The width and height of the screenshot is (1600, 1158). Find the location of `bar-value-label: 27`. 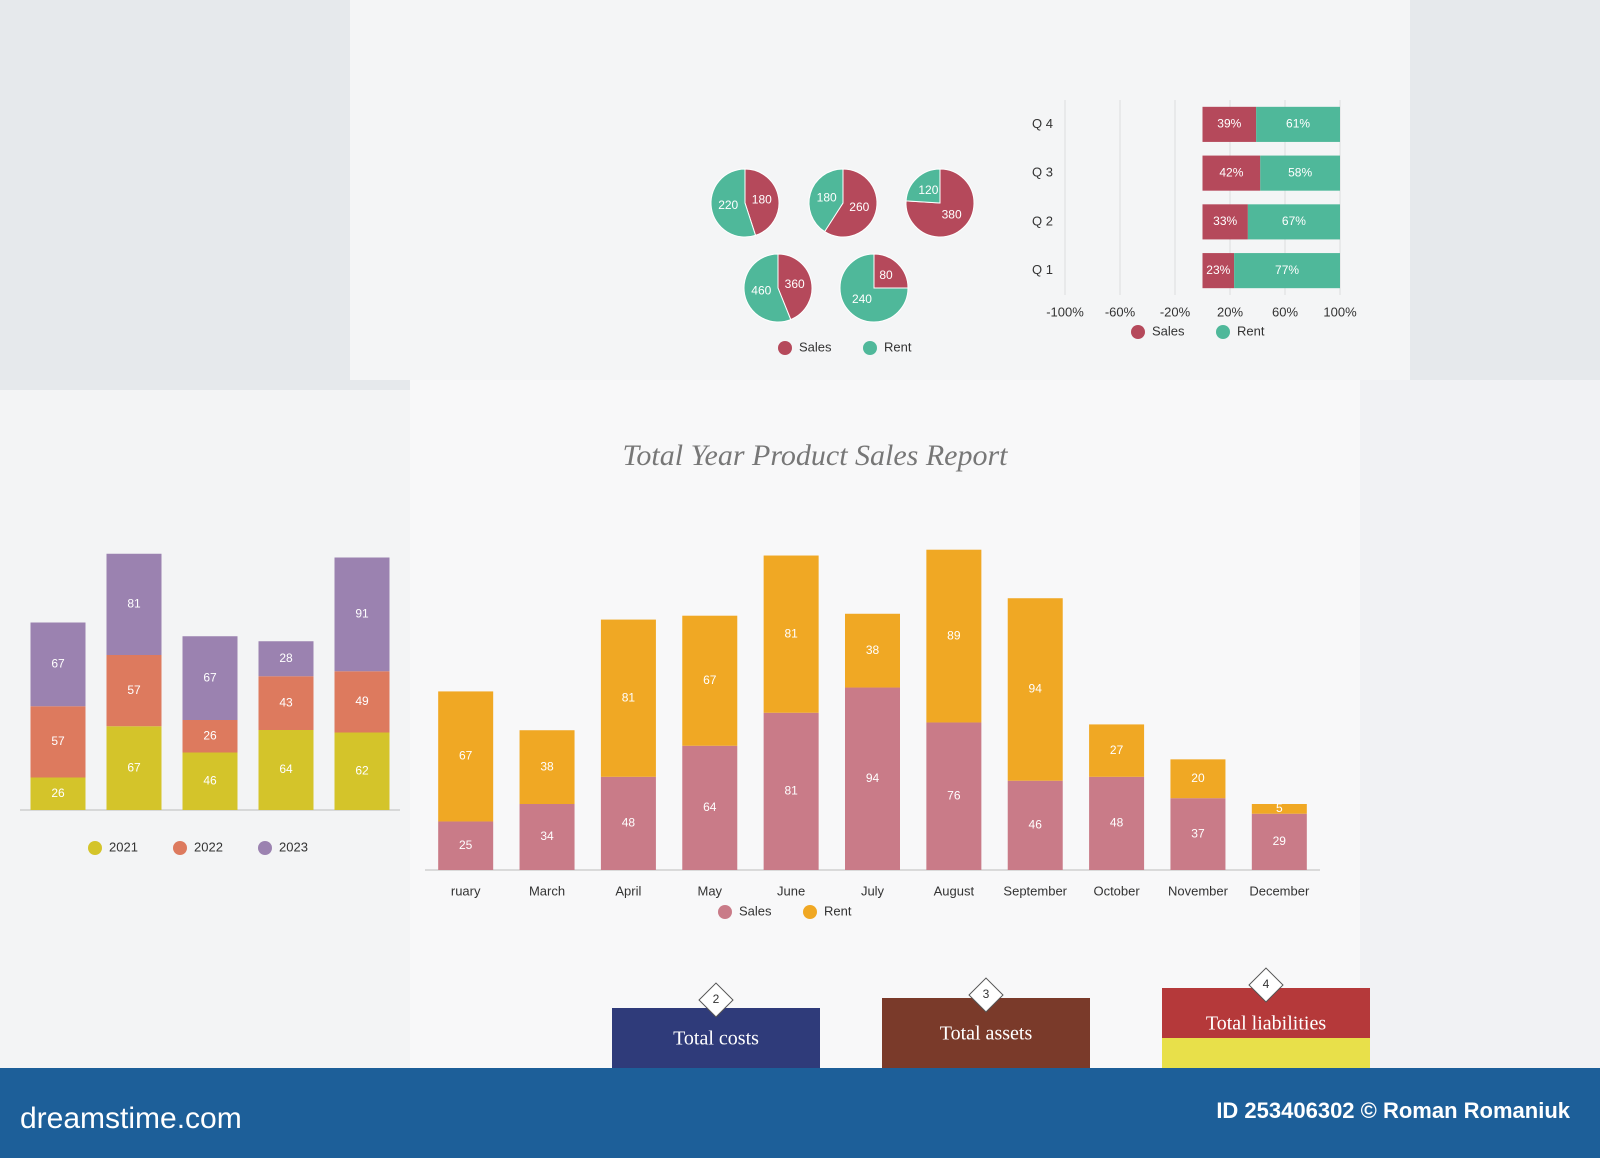

bar-value-label: 27 is located at coordinates (1117, 750).